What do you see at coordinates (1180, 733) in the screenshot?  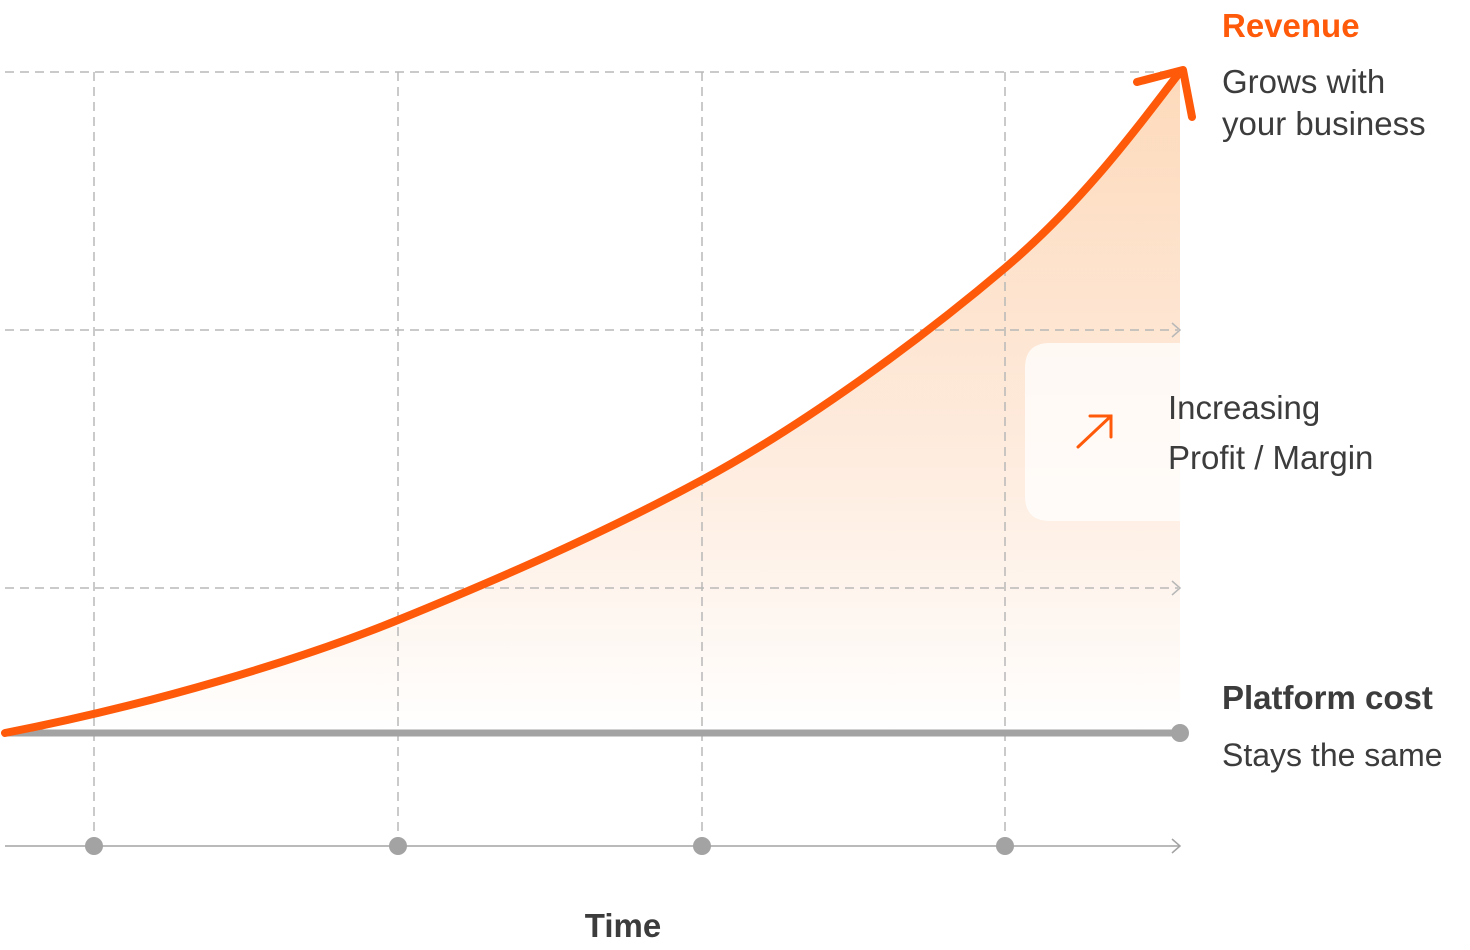 I see `platform-cost-dot` at bounding box center [1180, 733].